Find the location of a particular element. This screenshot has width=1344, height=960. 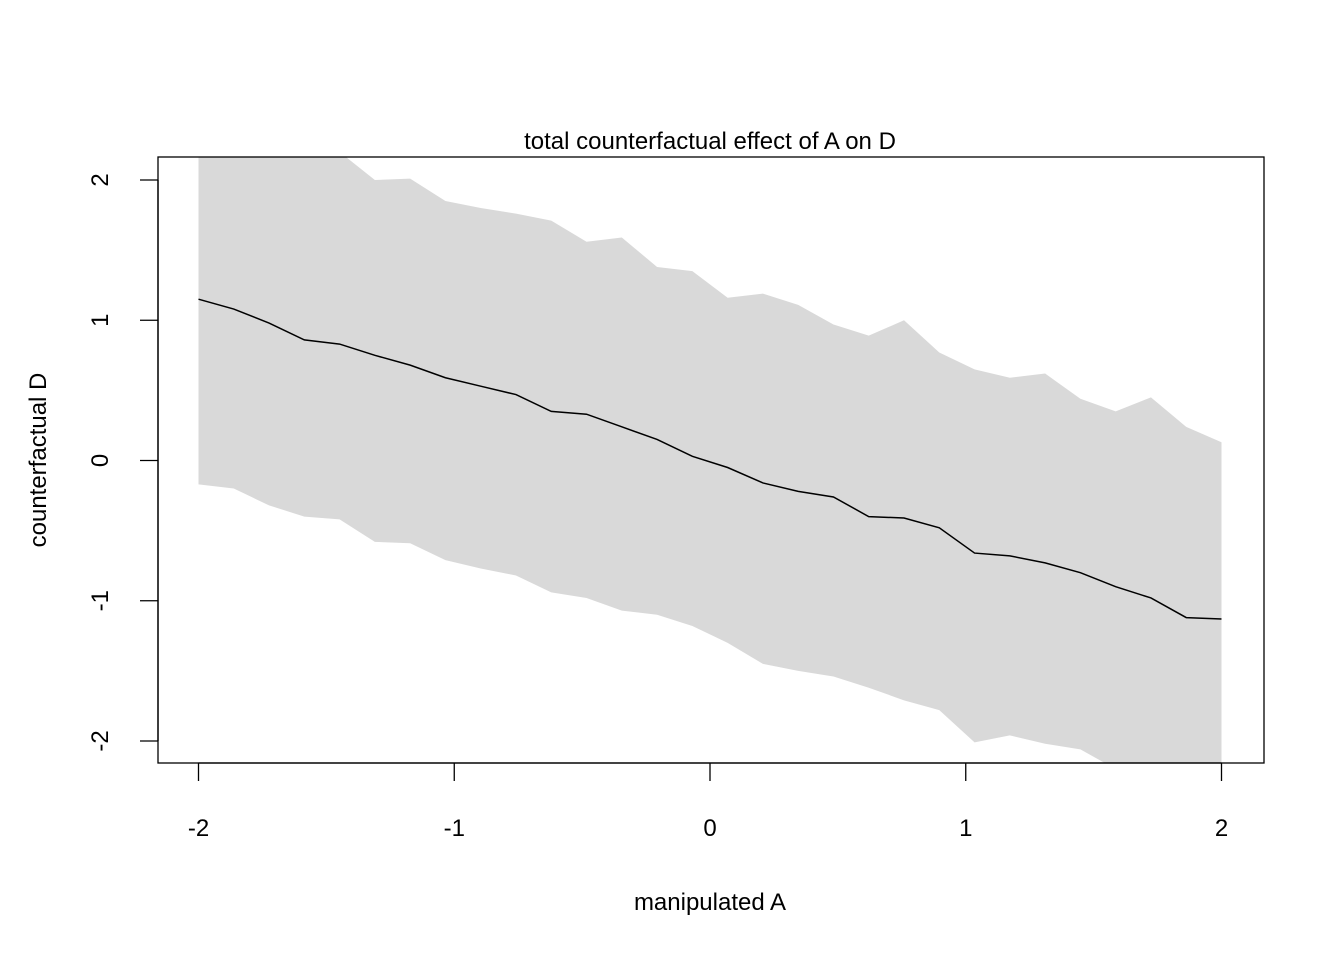

x-tick-label: 2 is located at coordinates (1221, 828).